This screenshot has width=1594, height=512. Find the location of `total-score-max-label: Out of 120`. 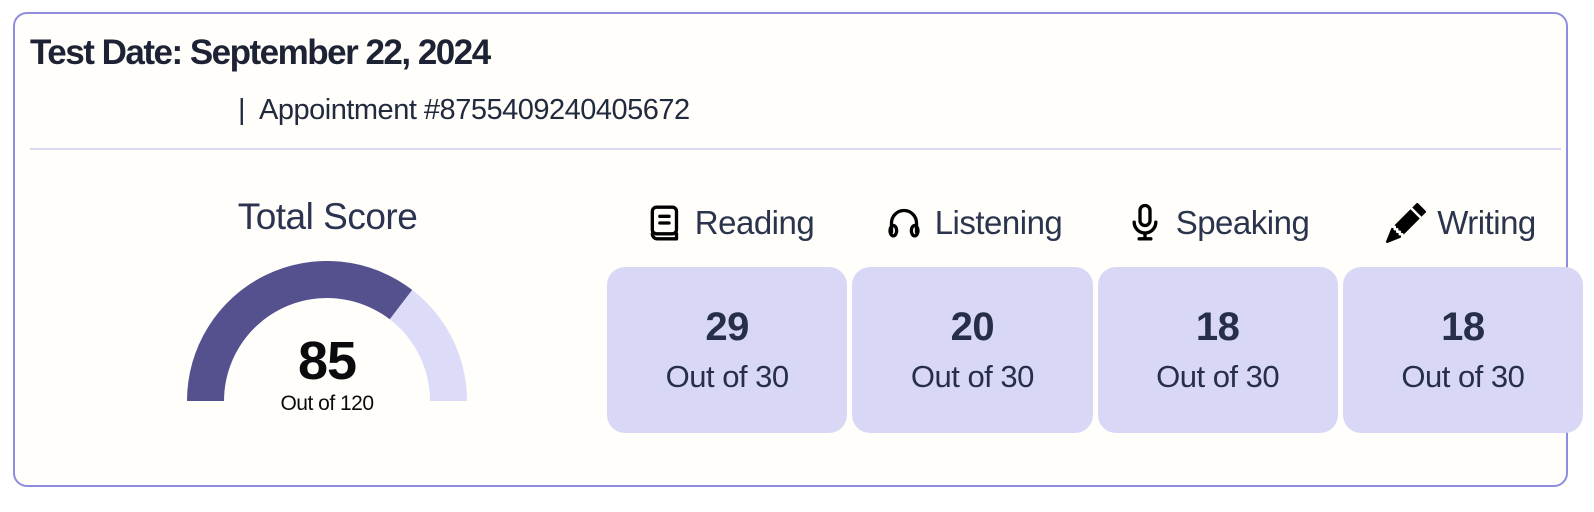

total-score-max-label: Out of 120 is located at coordinates (327, 403).